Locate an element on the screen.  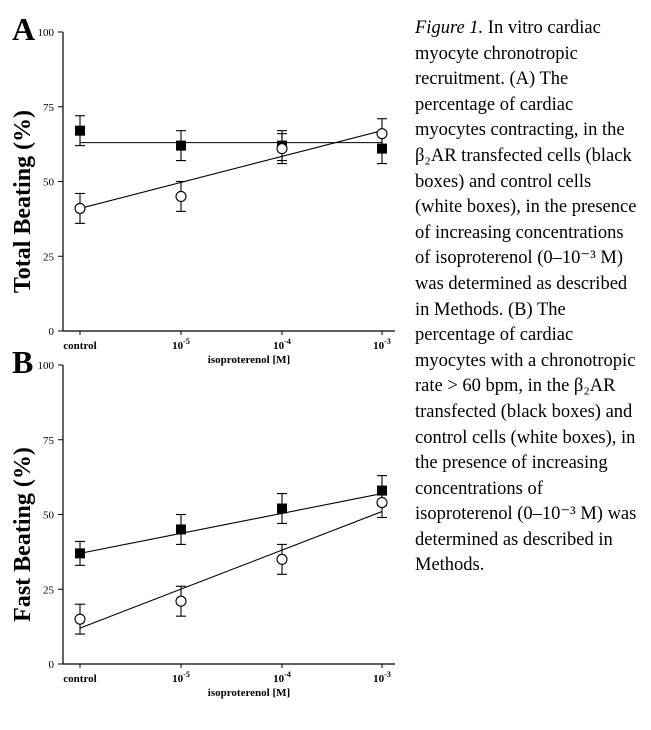
panel-label-b: B is located at coordinates (22, 362).